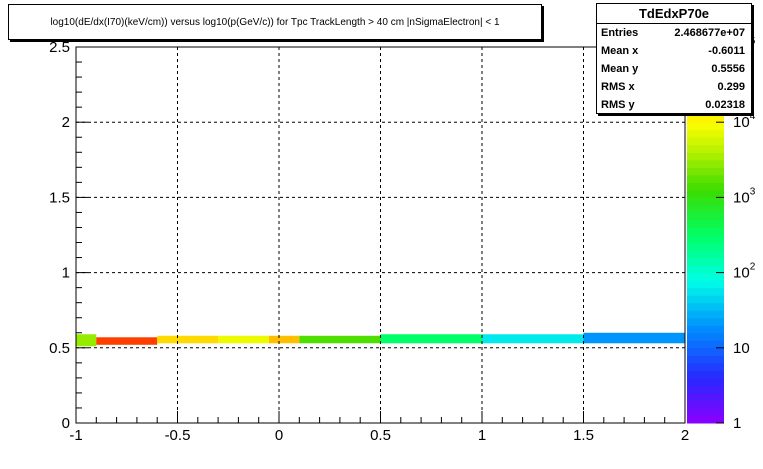  What do you see at coordinates (66, 122) in the screenshot?
I see `y-tick-label: 2` at bounding box center [66, 122].